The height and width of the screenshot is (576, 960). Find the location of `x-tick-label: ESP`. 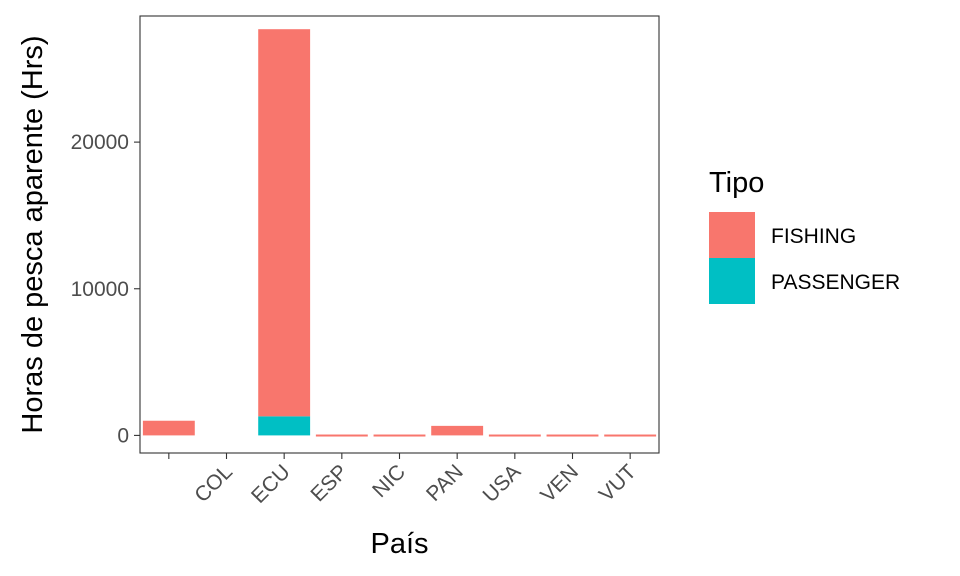

x-tick-label: ESP is located at coordinates (329, 483).